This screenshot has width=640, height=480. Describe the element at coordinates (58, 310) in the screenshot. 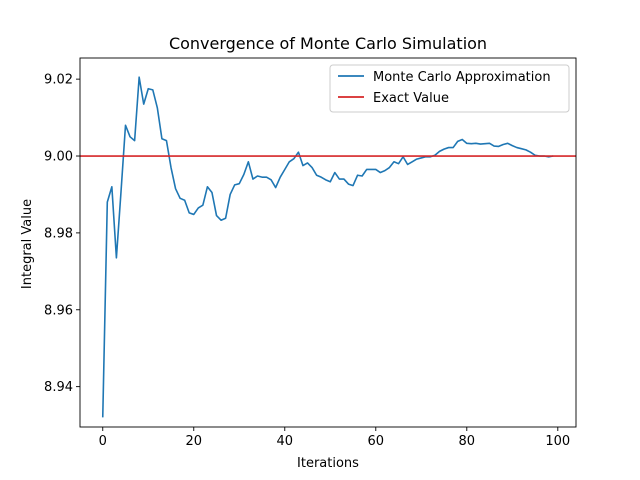

I see `y-tick-label: 8.96` at that location.